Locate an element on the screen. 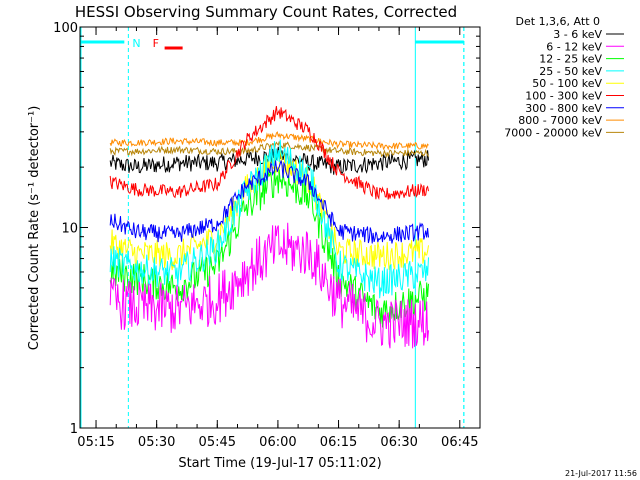 The image size is (640, 480). legend-label-0: 3 - 6 keV is located at coordinates (577, 34).